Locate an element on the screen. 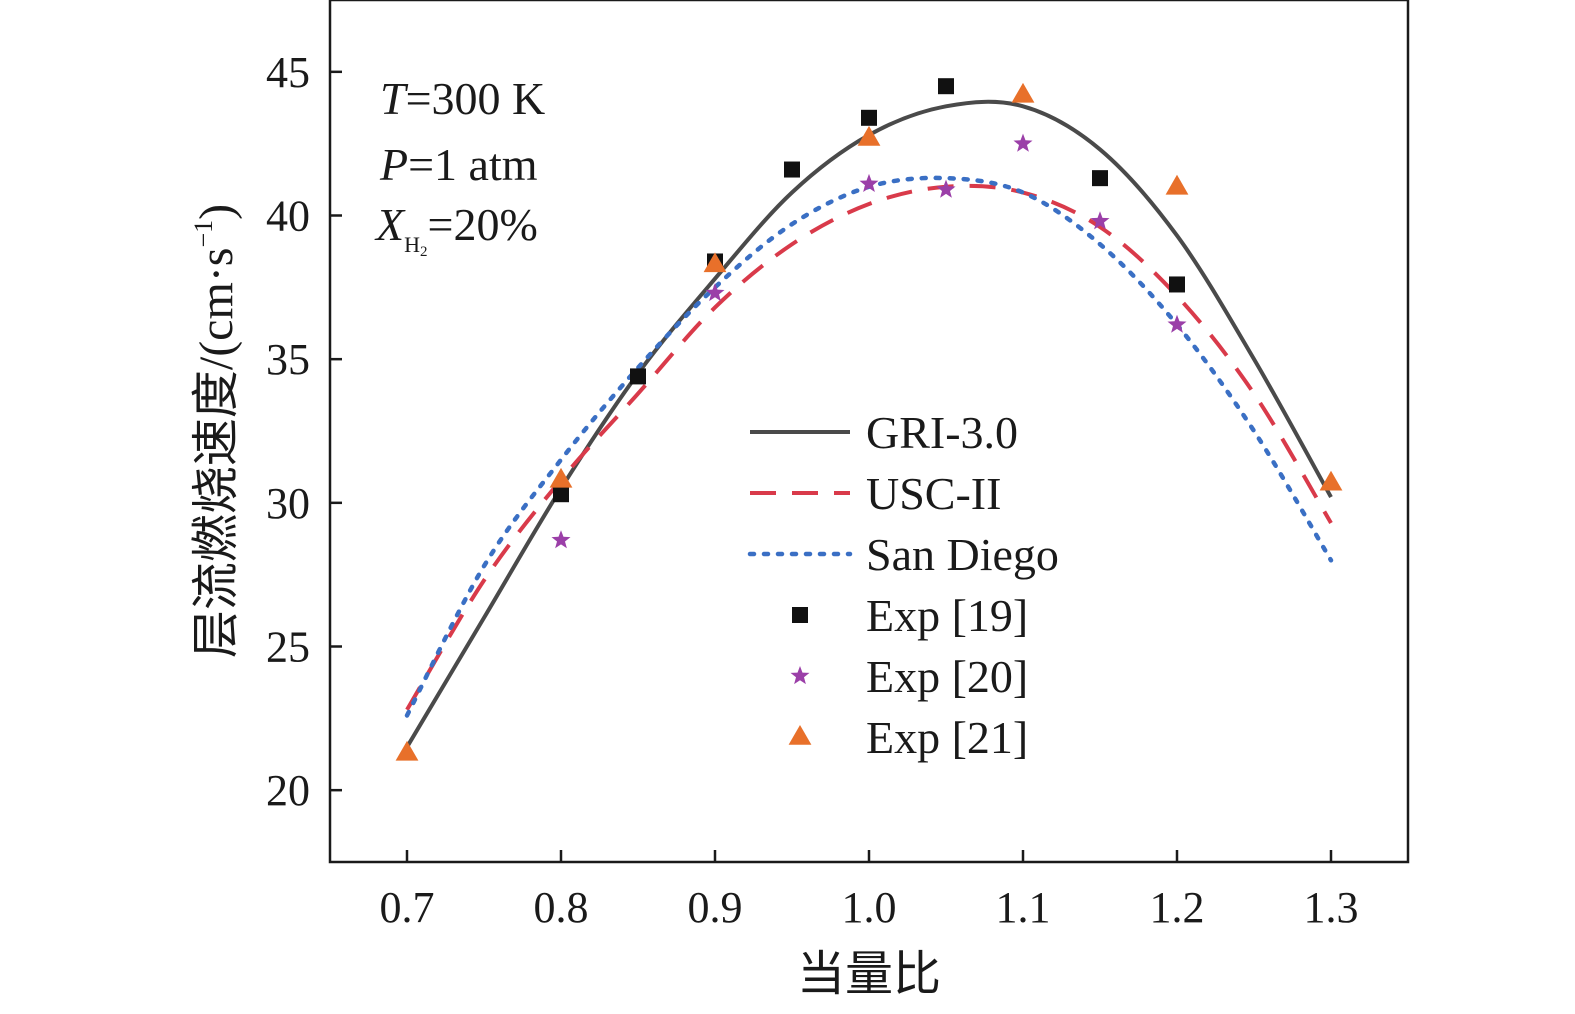 Image resolution: width=1575 pixels, height=1014 pixels. x-tick-labels: 0.7 0.8 0.9 1.0 1.1 1.2 1.3 is located at coordinates (869, 907).